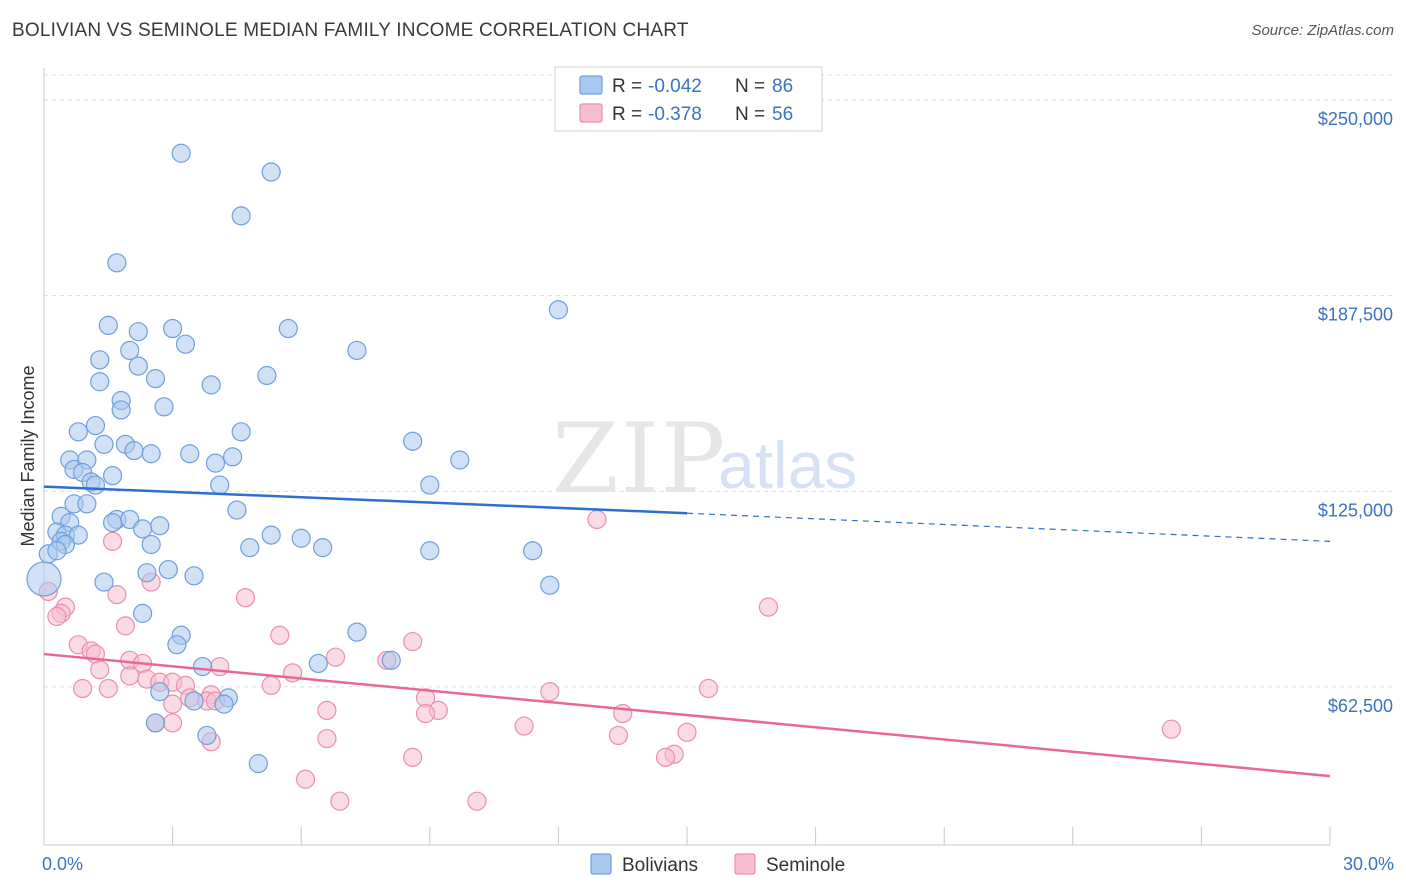 The height and width of the screenshot is (892, 1406). What do you see at coordinates (782, 86) in the screenshot?
I see `legend-n-value-bolivians: 86` at bounding box center [782, 86].